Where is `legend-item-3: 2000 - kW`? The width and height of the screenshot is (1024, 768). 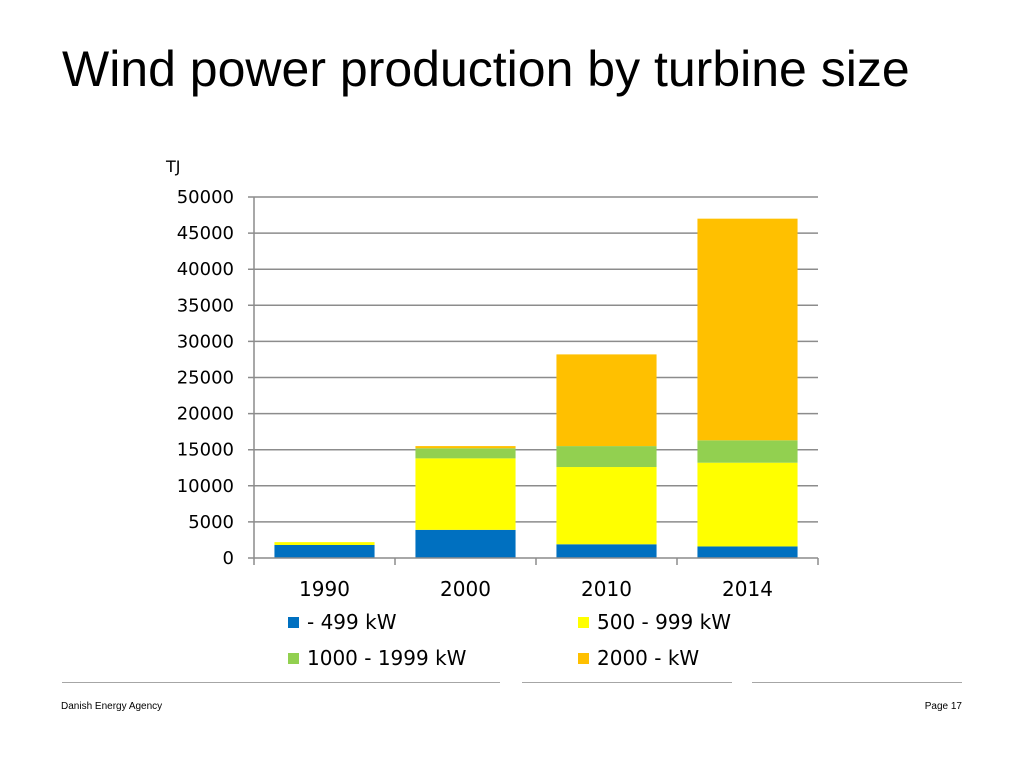
legend-item-3: 2000 - kW is located at coordinates (638, 658).